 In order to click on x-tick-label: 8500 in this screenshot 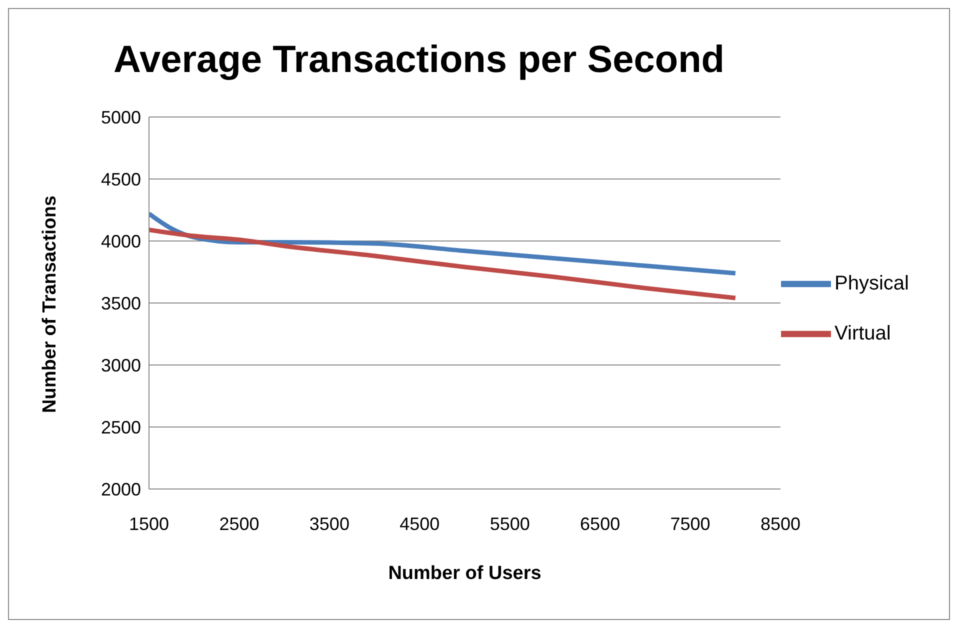, I will do `click(780, 524)`.